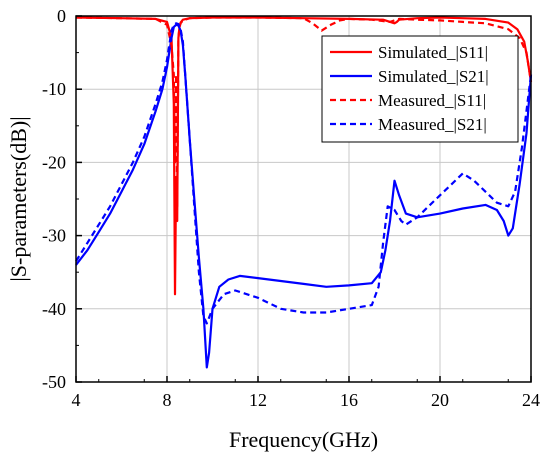 This screenshot has height=461, width=550. Describe the element at coordinates (54, 382) in the screenshot. I see `y-tick-label-5: -50` at that location.